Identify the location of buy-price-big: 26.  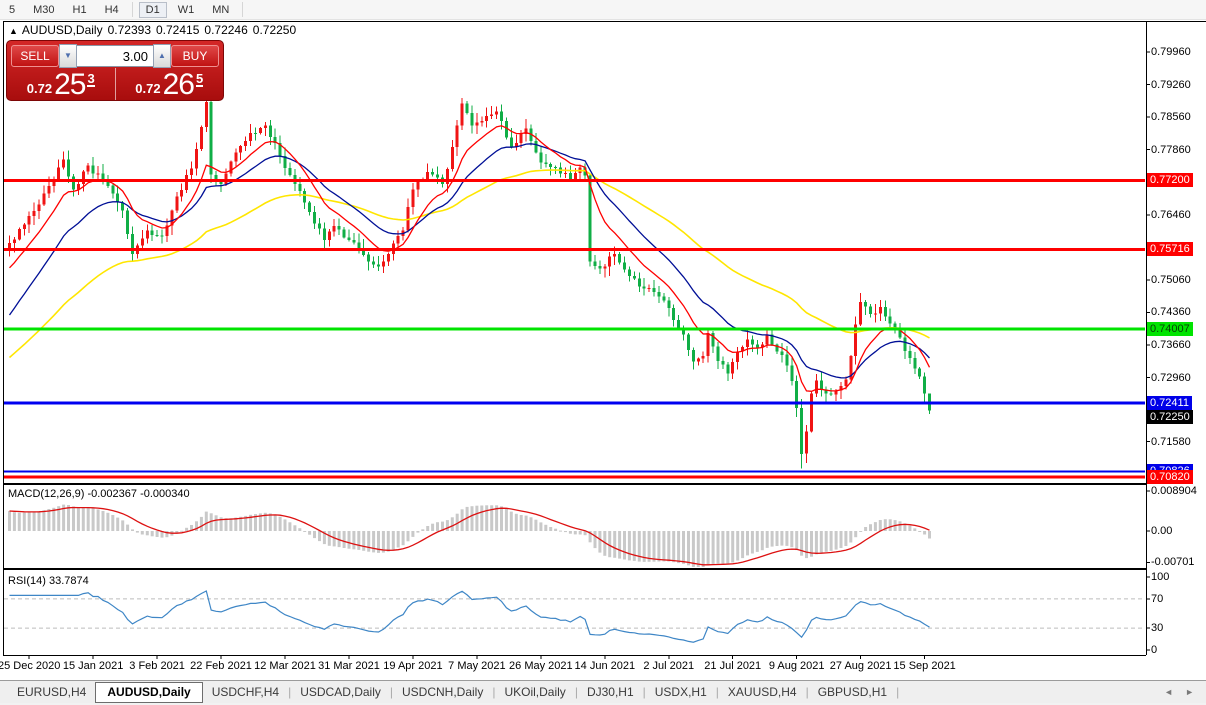
(178, 84).